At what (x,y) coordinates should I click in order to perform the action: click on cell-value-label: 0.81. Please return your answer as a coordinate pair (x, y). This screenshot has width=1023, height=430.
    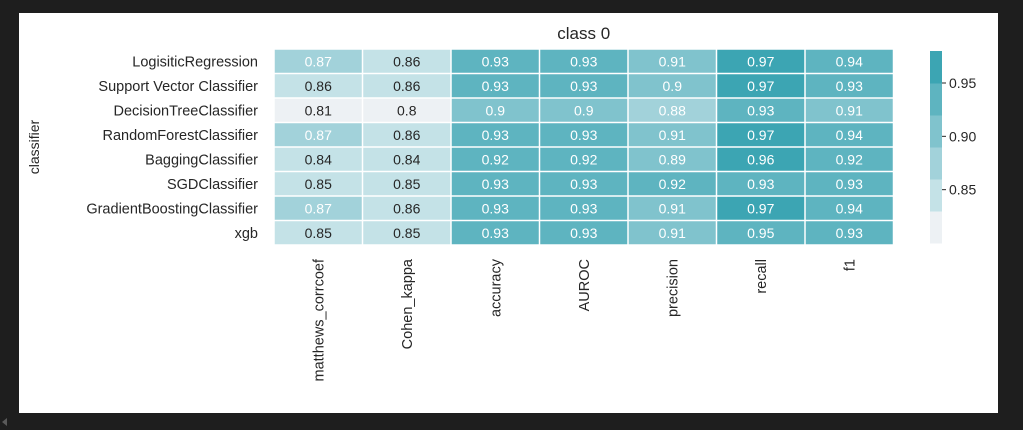
    Looking at the image, I should click on (318, 110).